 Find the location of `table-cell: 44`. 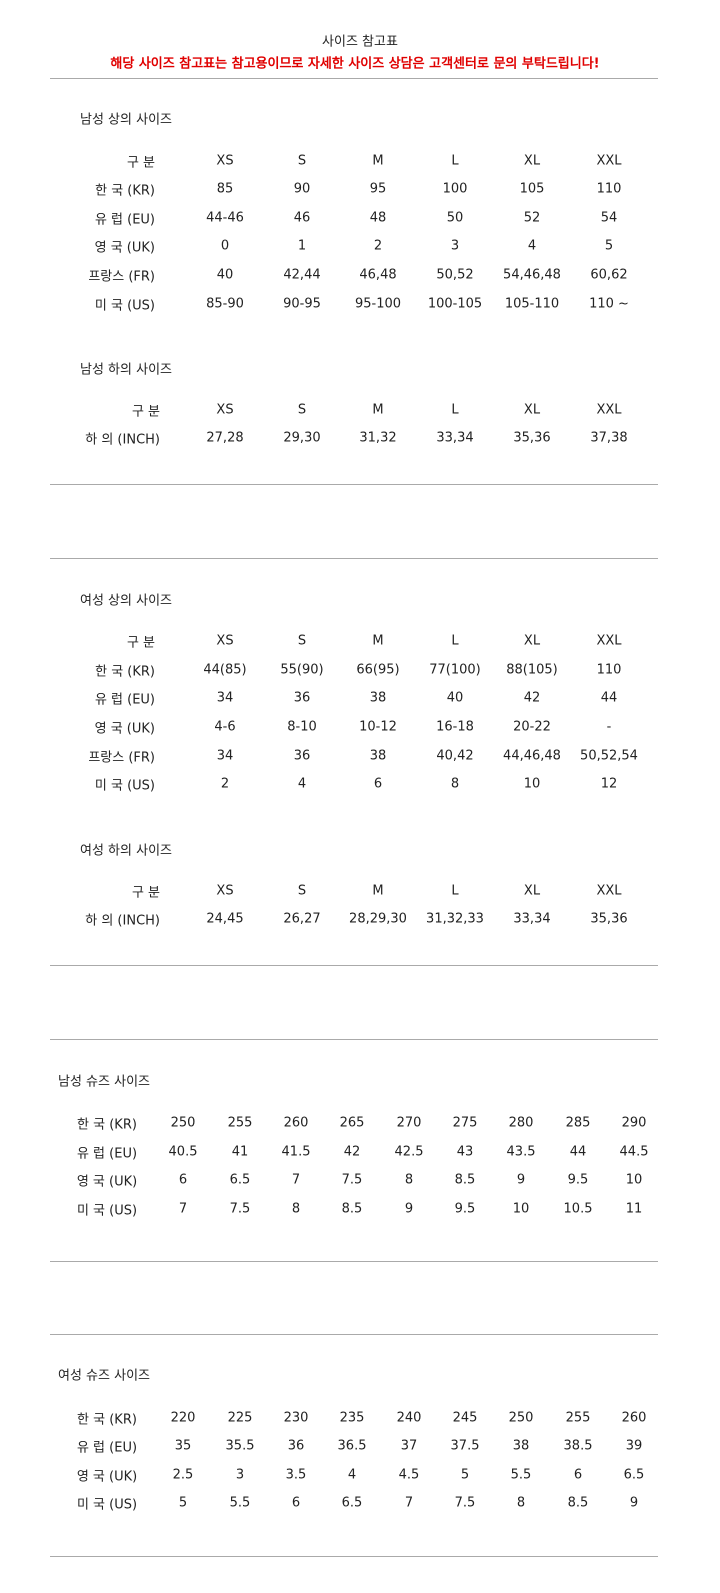

table-cell: 44 is located at coordinates (609, 698).